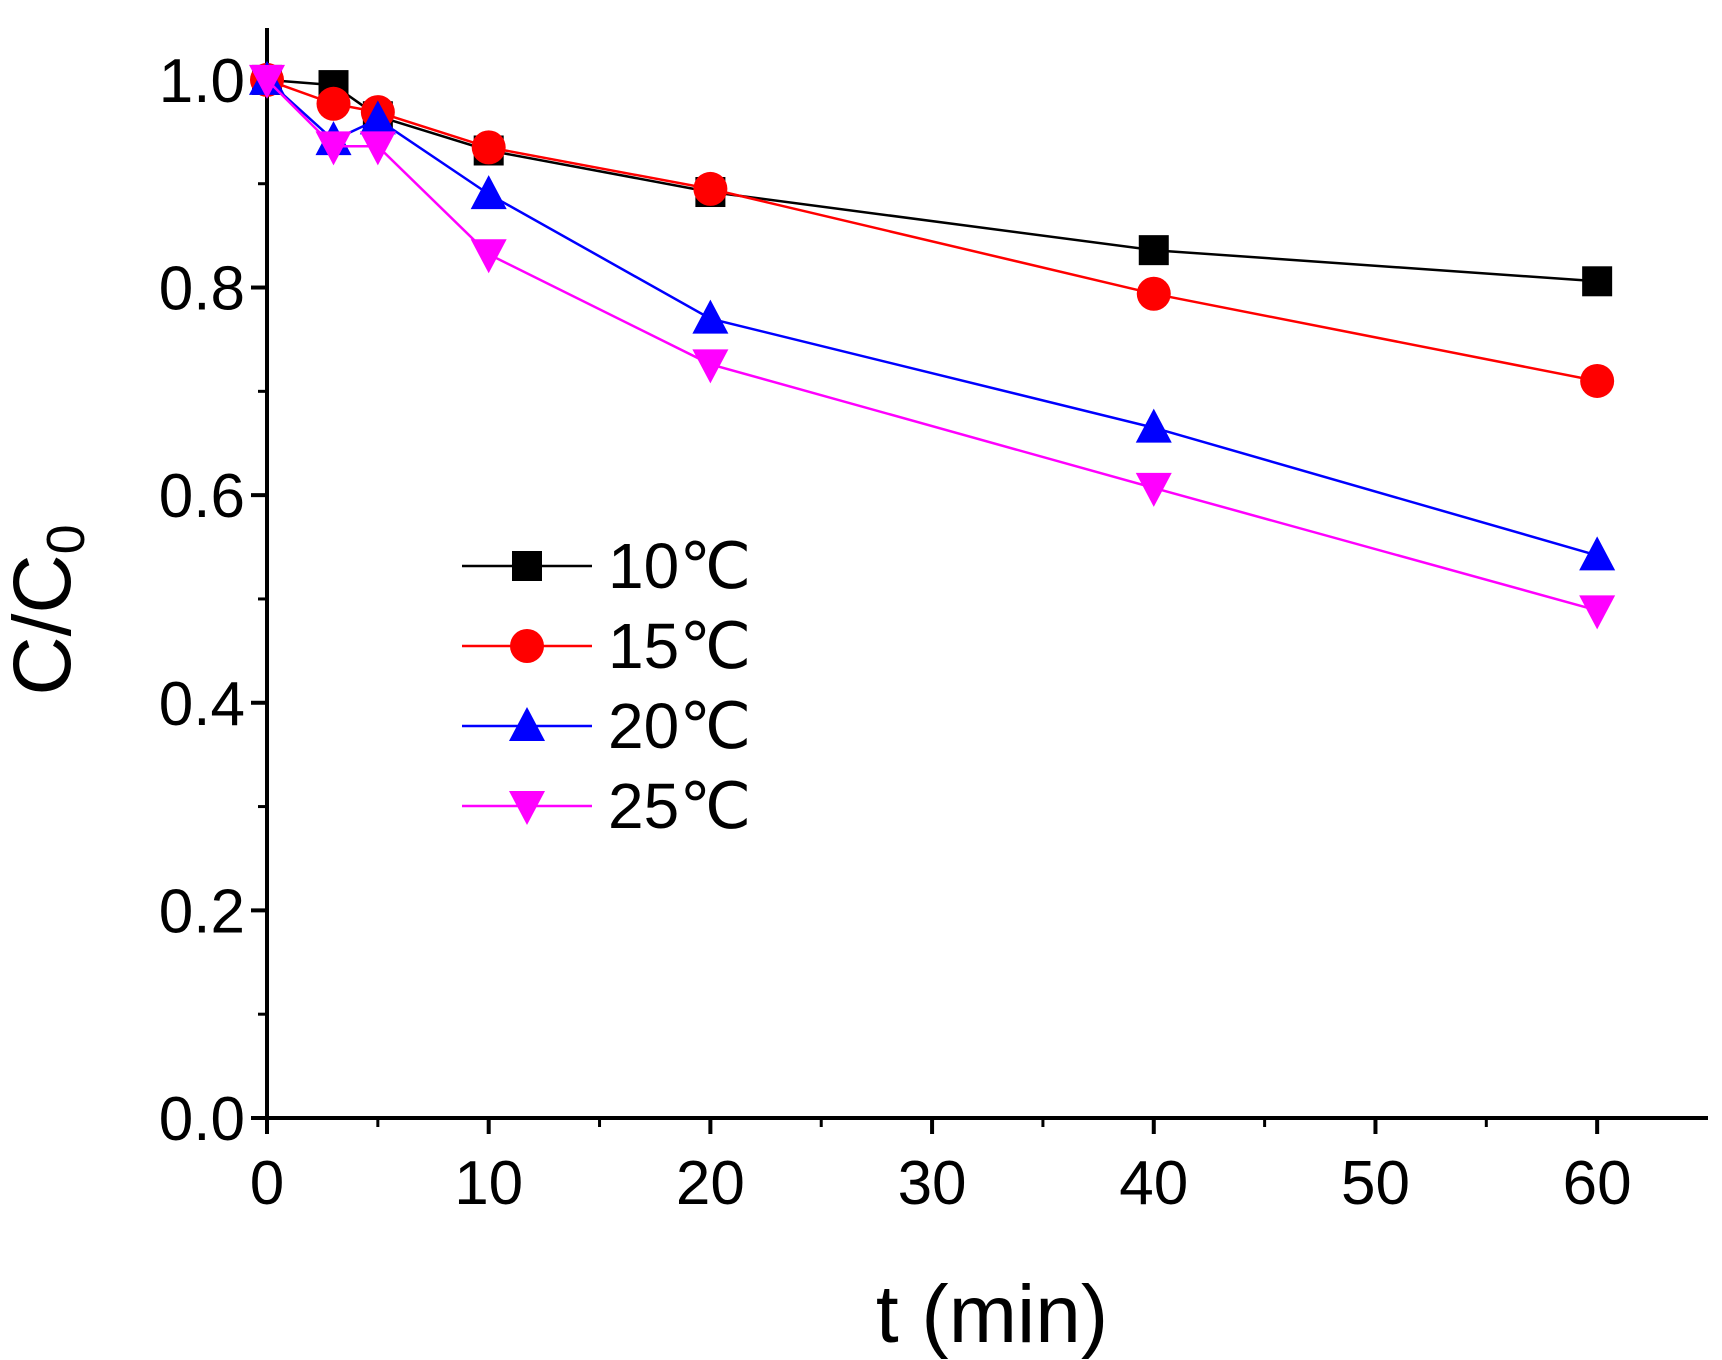  What do you see at coordinates (992, 1314) in the screenshot?
I see `x-axis-title: t (min)` at bounding box center [992, 1314].